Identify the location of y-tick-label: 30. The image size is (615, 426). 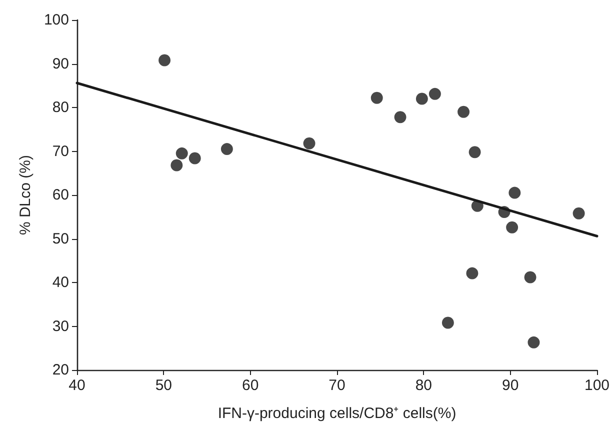
(60, 326).